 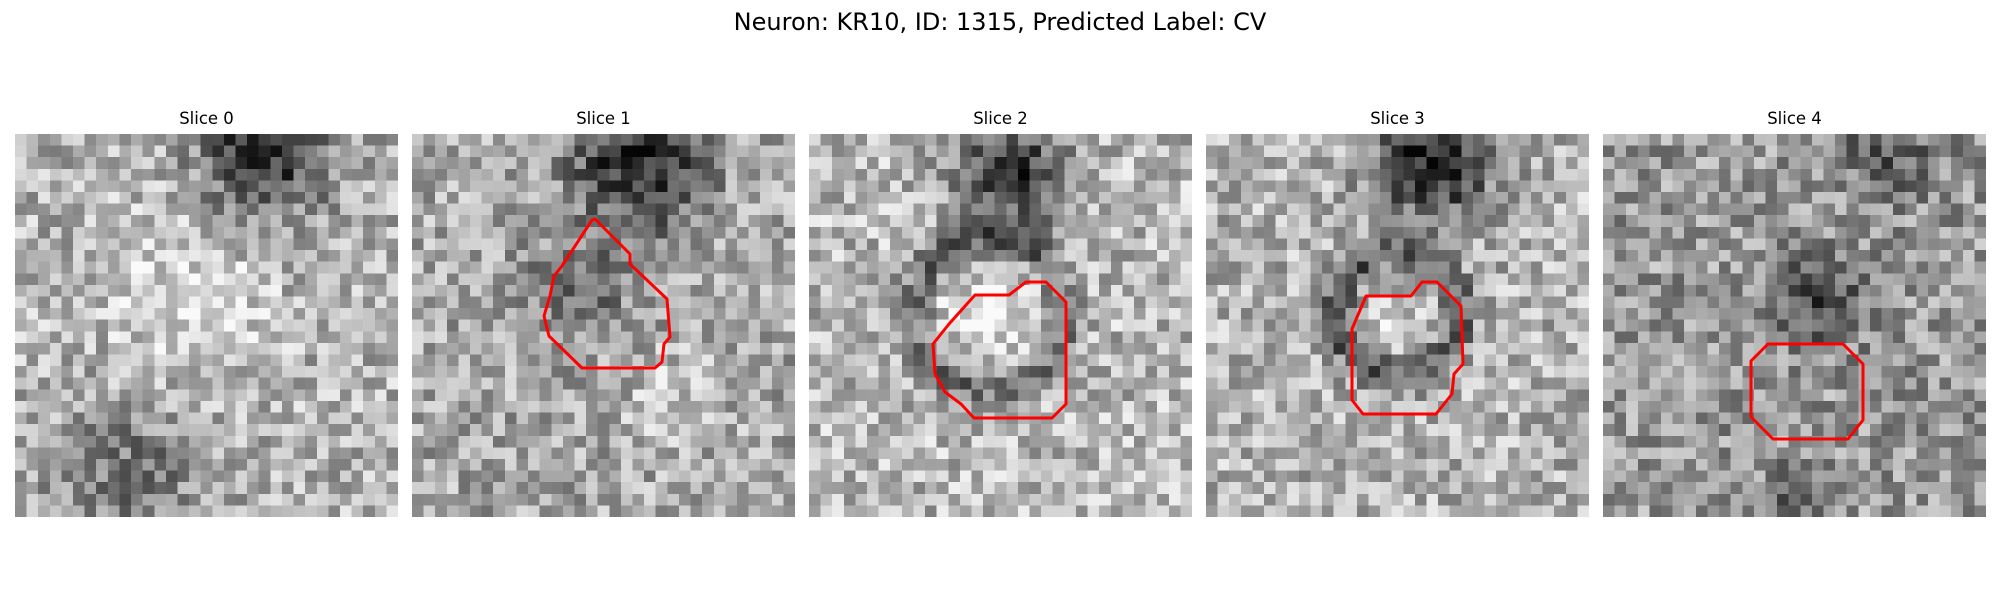 What do you see at coordinates (1397, 118) in the screenshot?
I see `slice-title: Slice 3` at bounding box center [1397, 118].